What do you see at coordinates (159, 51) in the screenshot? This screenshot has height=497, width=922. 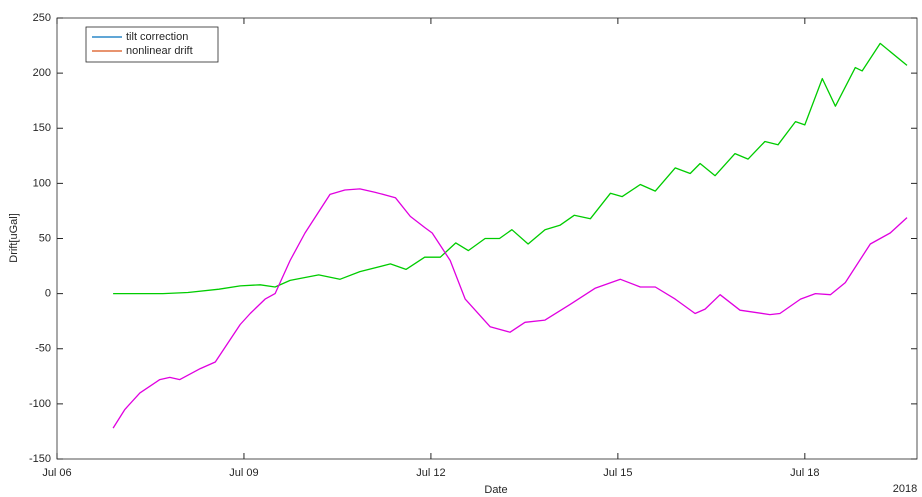 I see `legend-label: nonlinear drift` at bounding box center [159, 51].